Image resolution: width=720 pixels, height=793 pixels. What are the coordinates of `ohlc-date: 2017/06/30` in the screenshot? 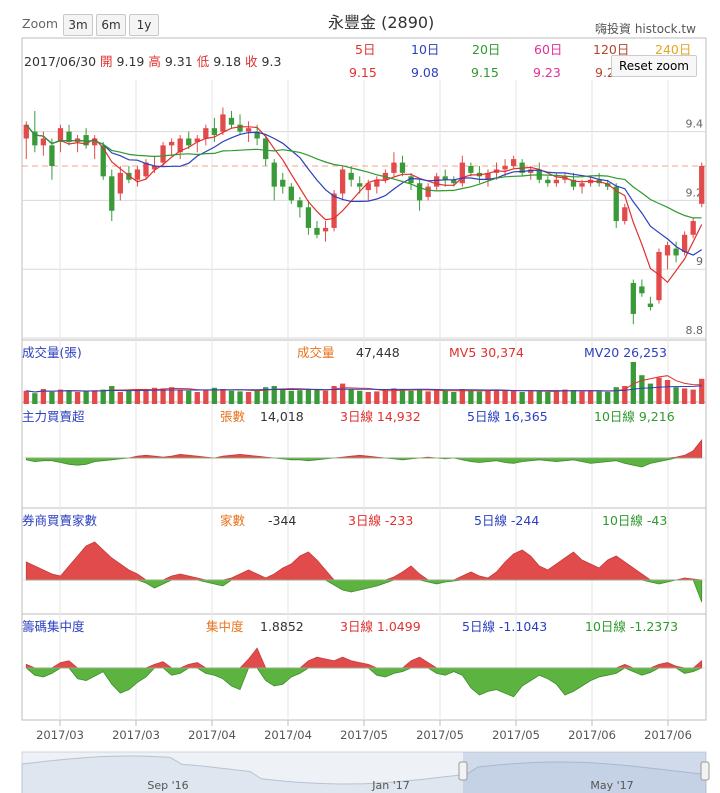 It's located at (60, 61).